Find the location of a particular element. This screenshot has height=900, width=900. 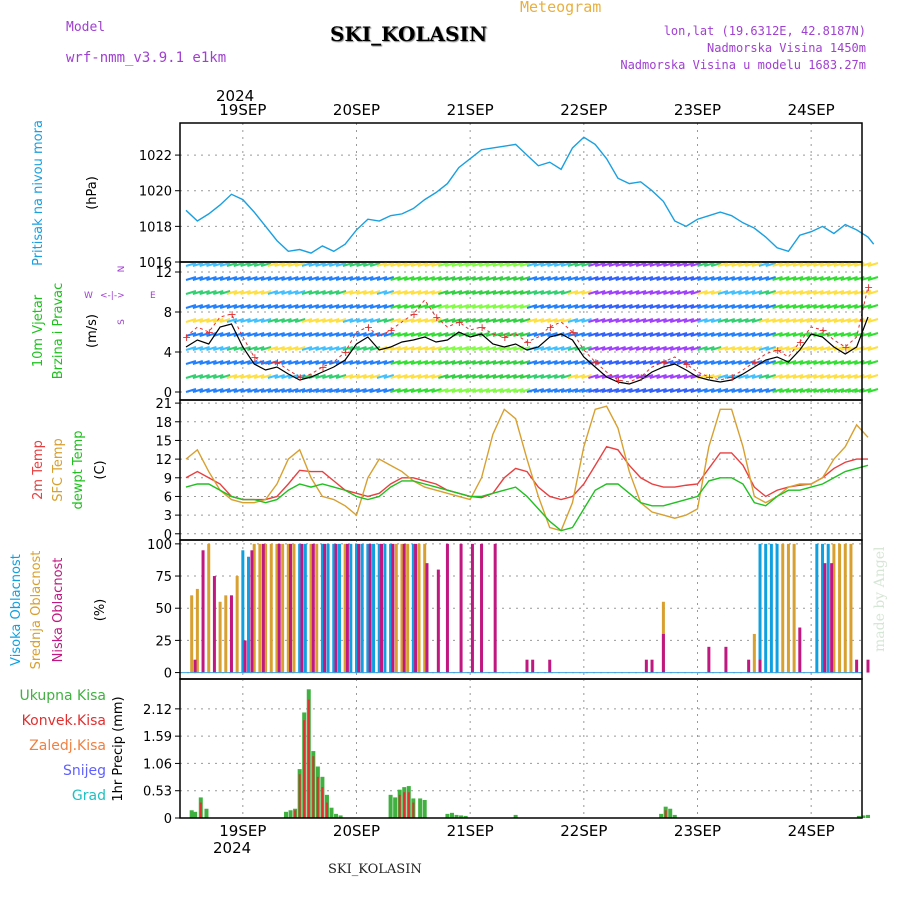

precip-legend-1: Konvek.Kisa is located at coordinates (64, 721).